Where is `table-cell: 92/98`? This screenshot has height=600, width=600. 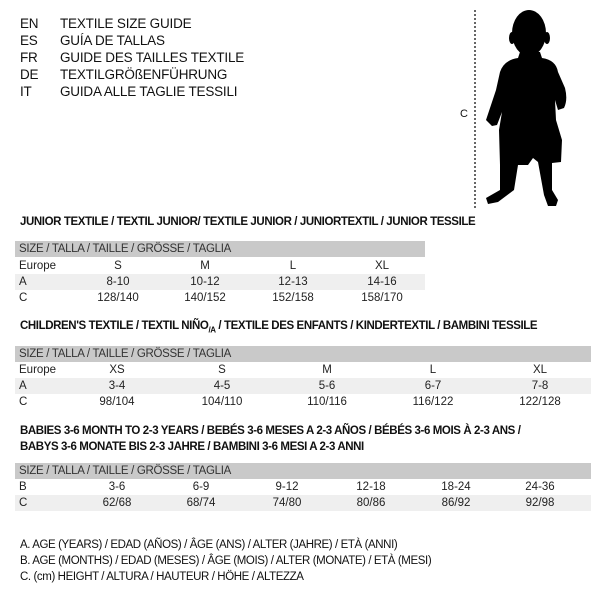
table-cell: 92/98 is located at coordinates (540, 503).